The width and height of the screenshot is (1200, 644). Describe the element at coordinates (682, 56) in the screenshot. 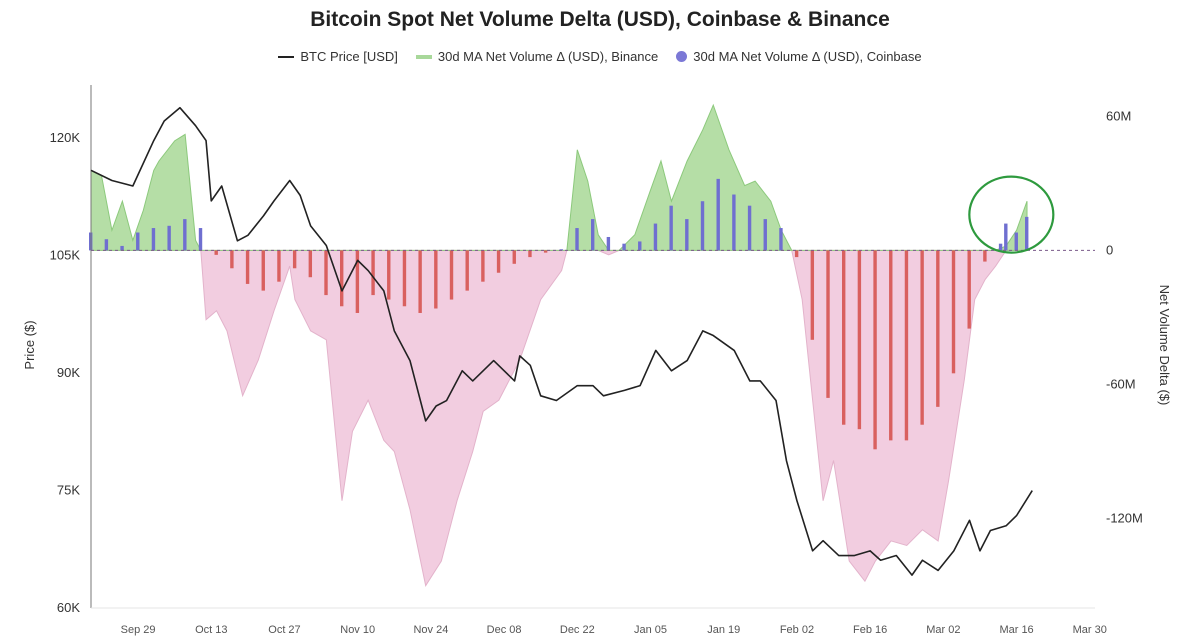

I see `dot-swatch-icon` at that location.